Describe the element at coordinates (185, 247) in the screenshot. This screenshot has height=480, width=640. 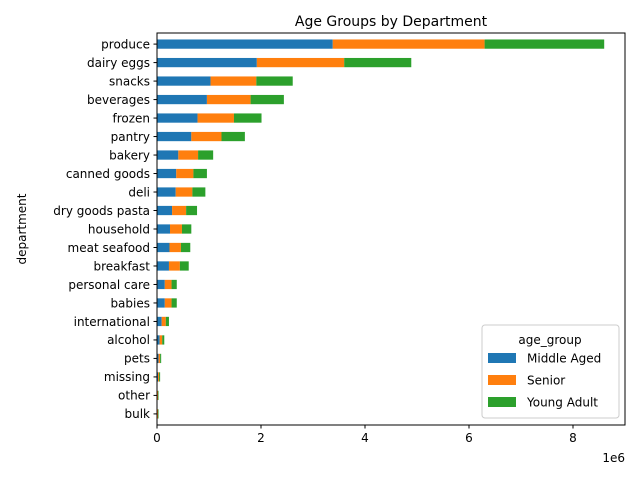
I see `bar-meat-seafood-young-adult` at that location.